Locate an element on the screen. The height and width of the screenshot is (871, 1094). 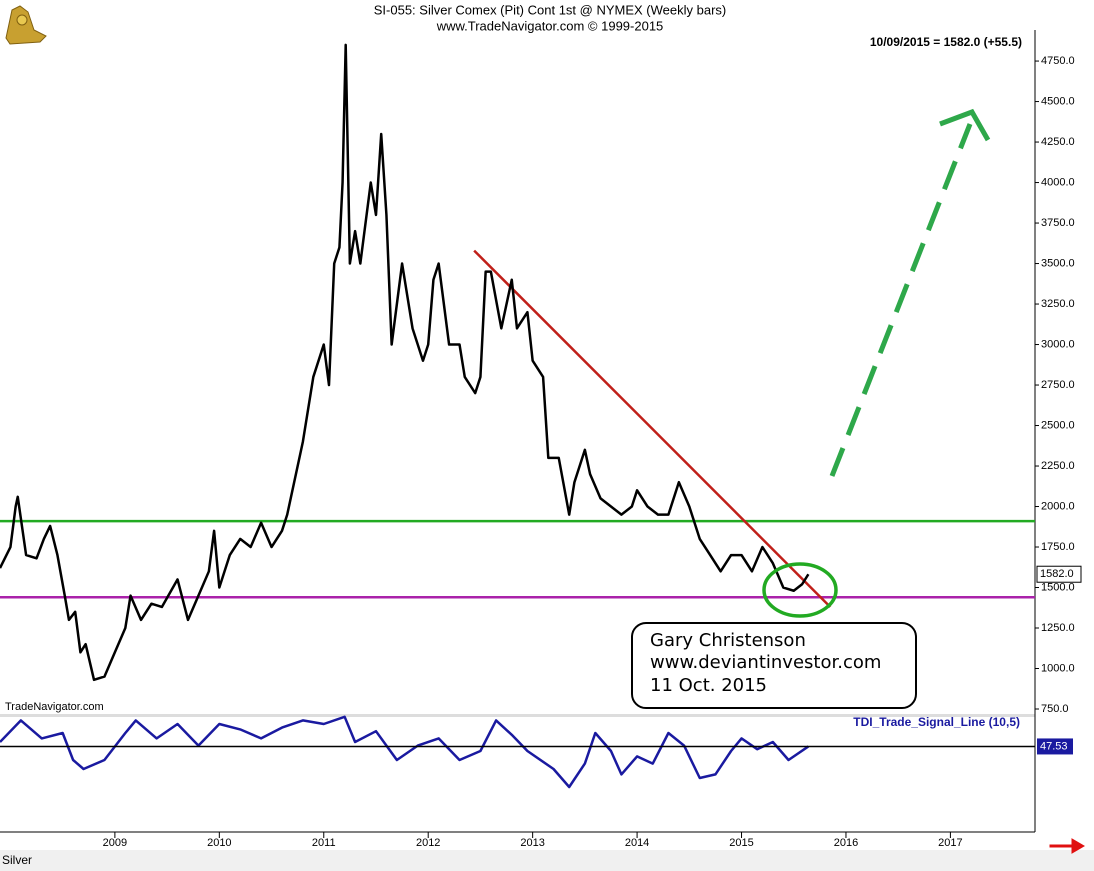
last-price-label: 1582.0 is located at coordinates (1057, 574).